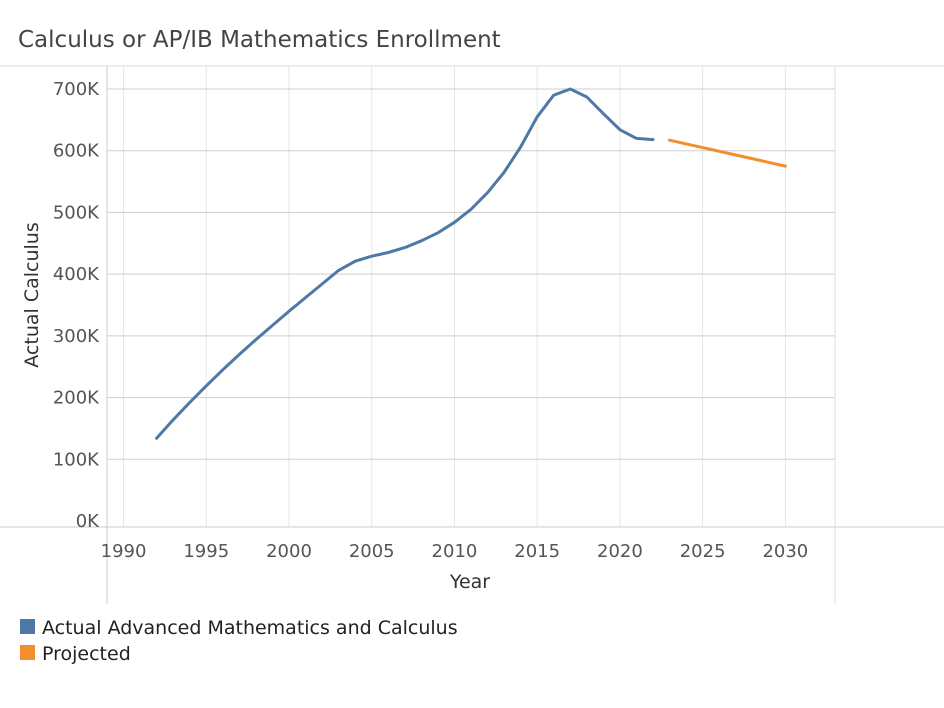 The image size is (944, 708). Describe the element at coordinates (785, 551) in the screenshot. I see `x-tick-label: 2030` at that location.